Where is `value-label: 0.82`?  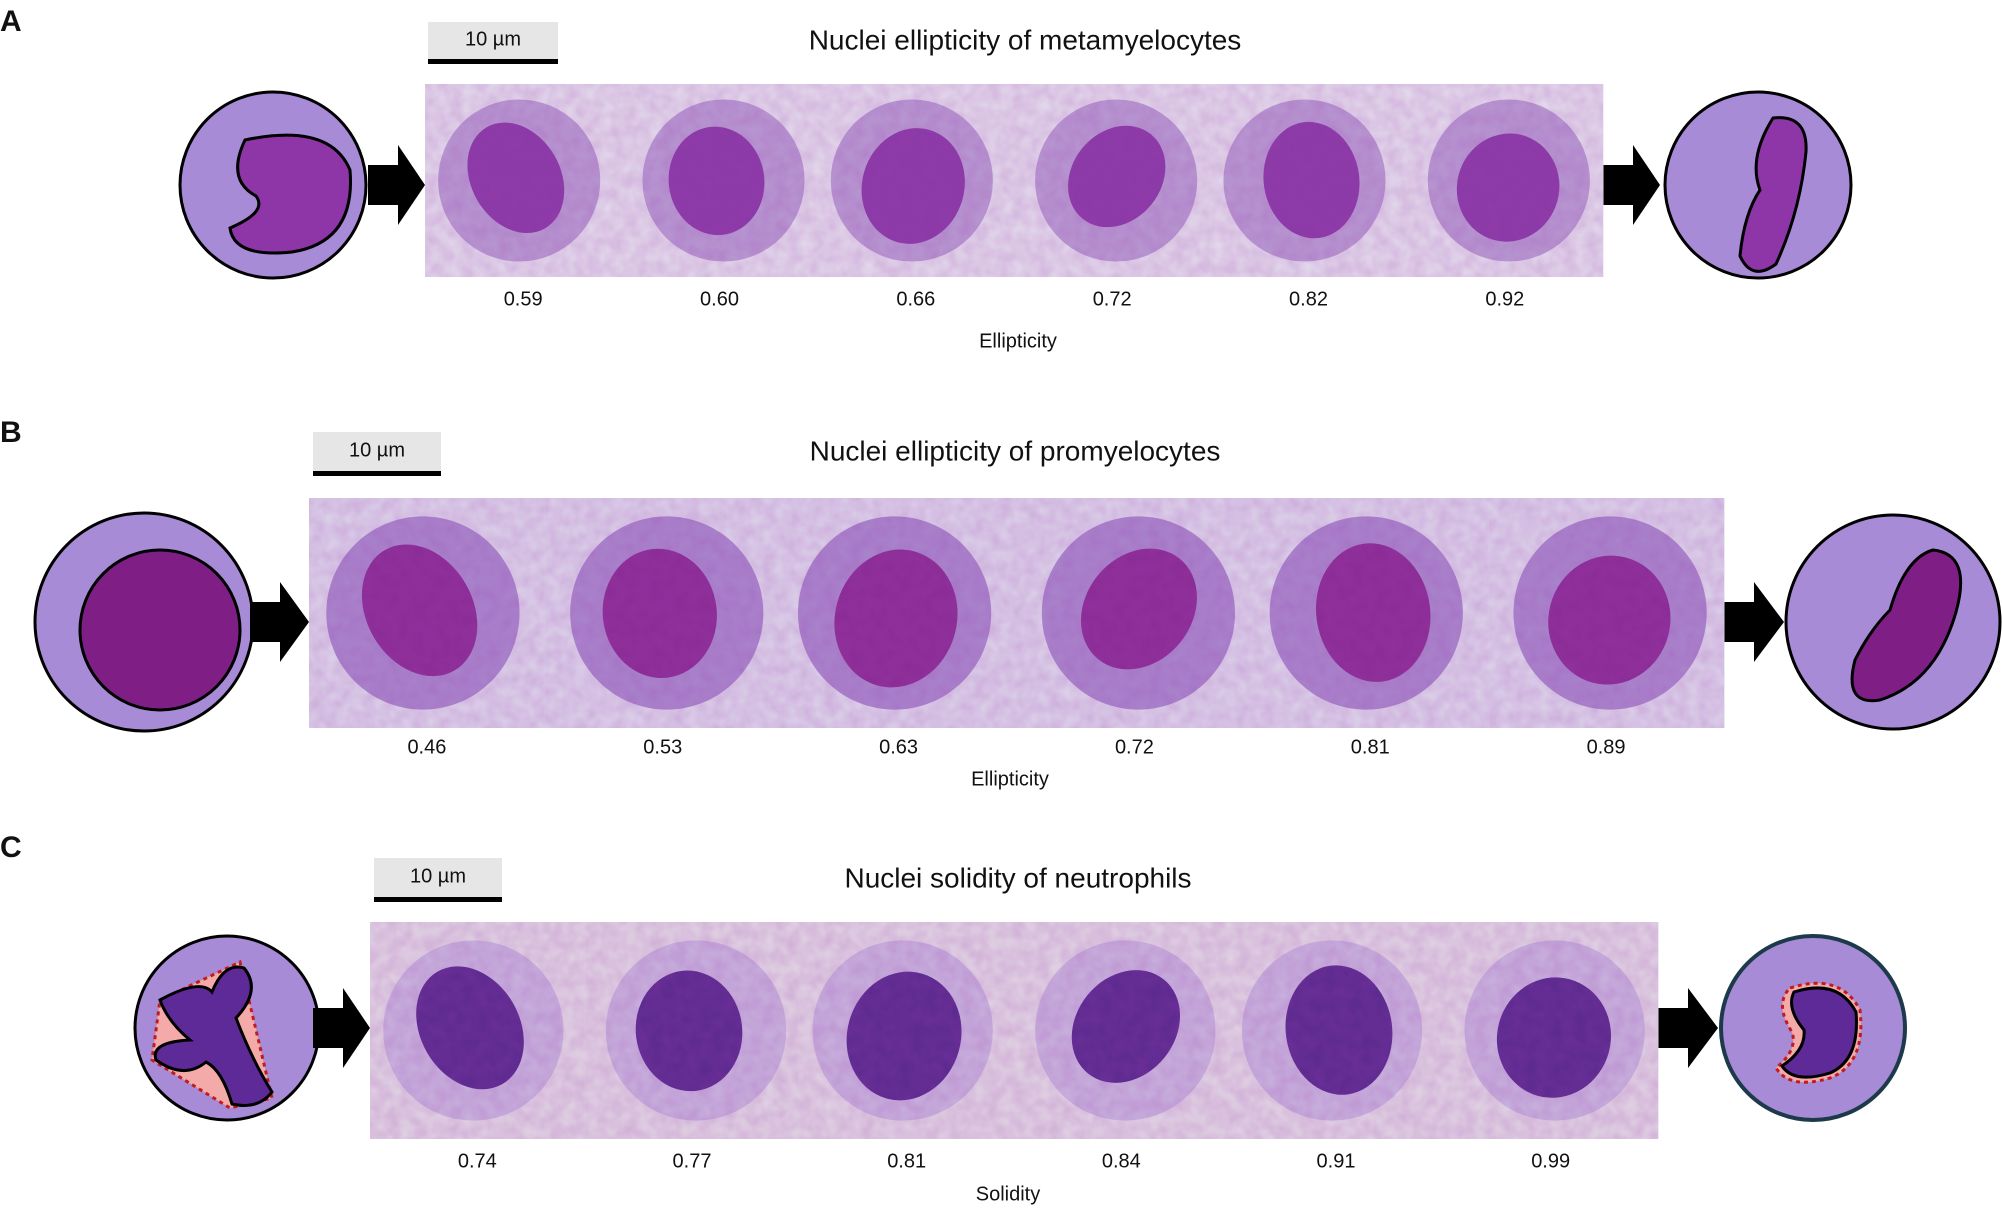
value-label: 0.82 is located at coordinates (1308, 299).